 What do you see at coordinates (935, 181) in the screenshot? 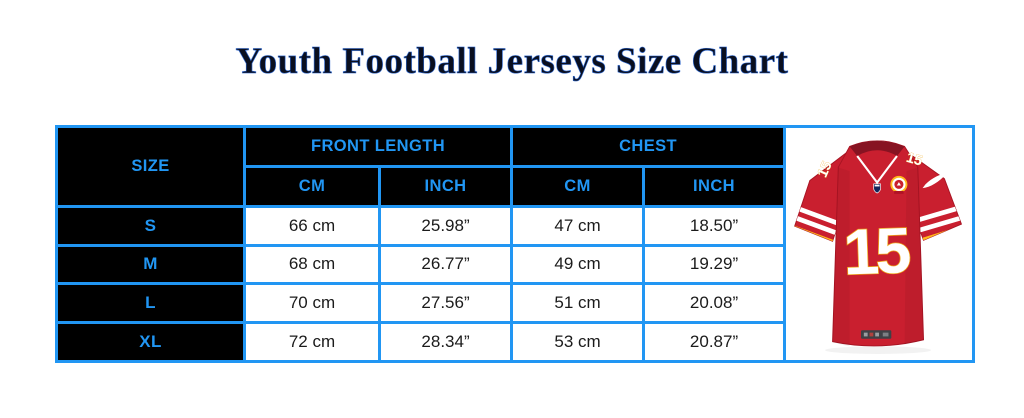
I see `swoosh-icon` at bounding box center [935, 181].